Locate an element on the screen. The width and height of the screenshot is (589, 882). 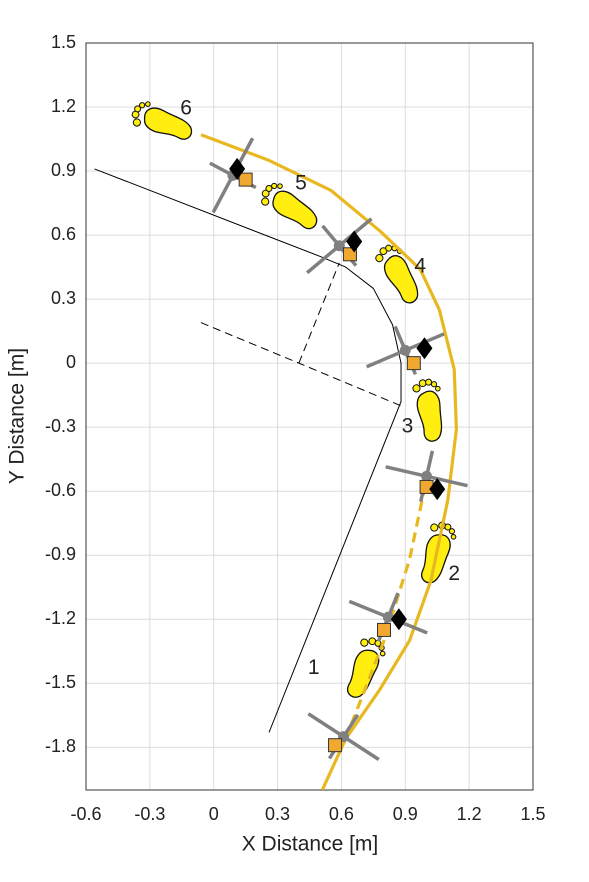
y-tick-label: 0.6 is located at coordinates (63, 234).